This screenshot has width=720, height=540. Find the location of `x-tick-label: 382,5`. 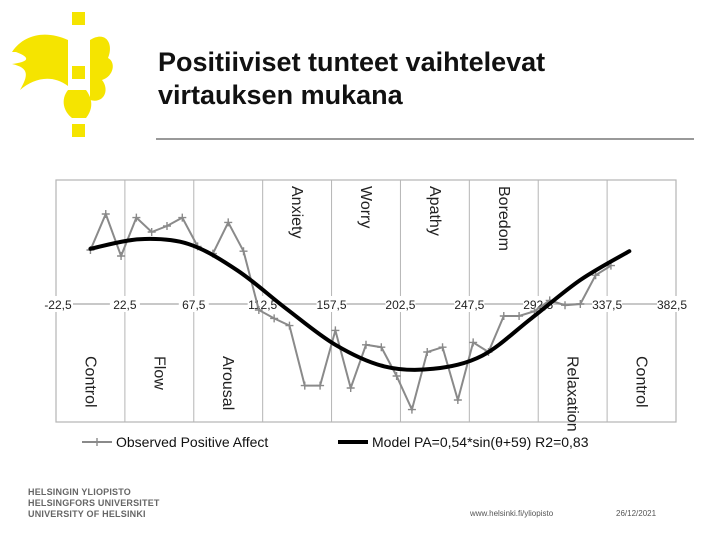

x-tick-label: 382,5 is located at coordinates (672, 305).